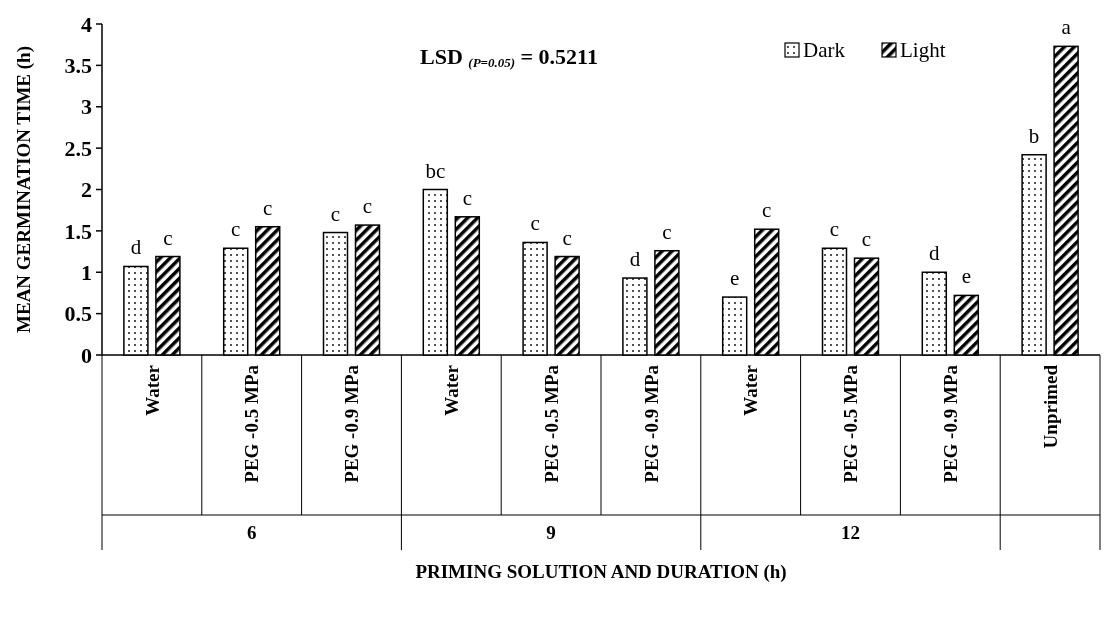 The height and width of the screenshot is (619, 1105). I want to click on y-tick-label: 2, so click(86, 190).